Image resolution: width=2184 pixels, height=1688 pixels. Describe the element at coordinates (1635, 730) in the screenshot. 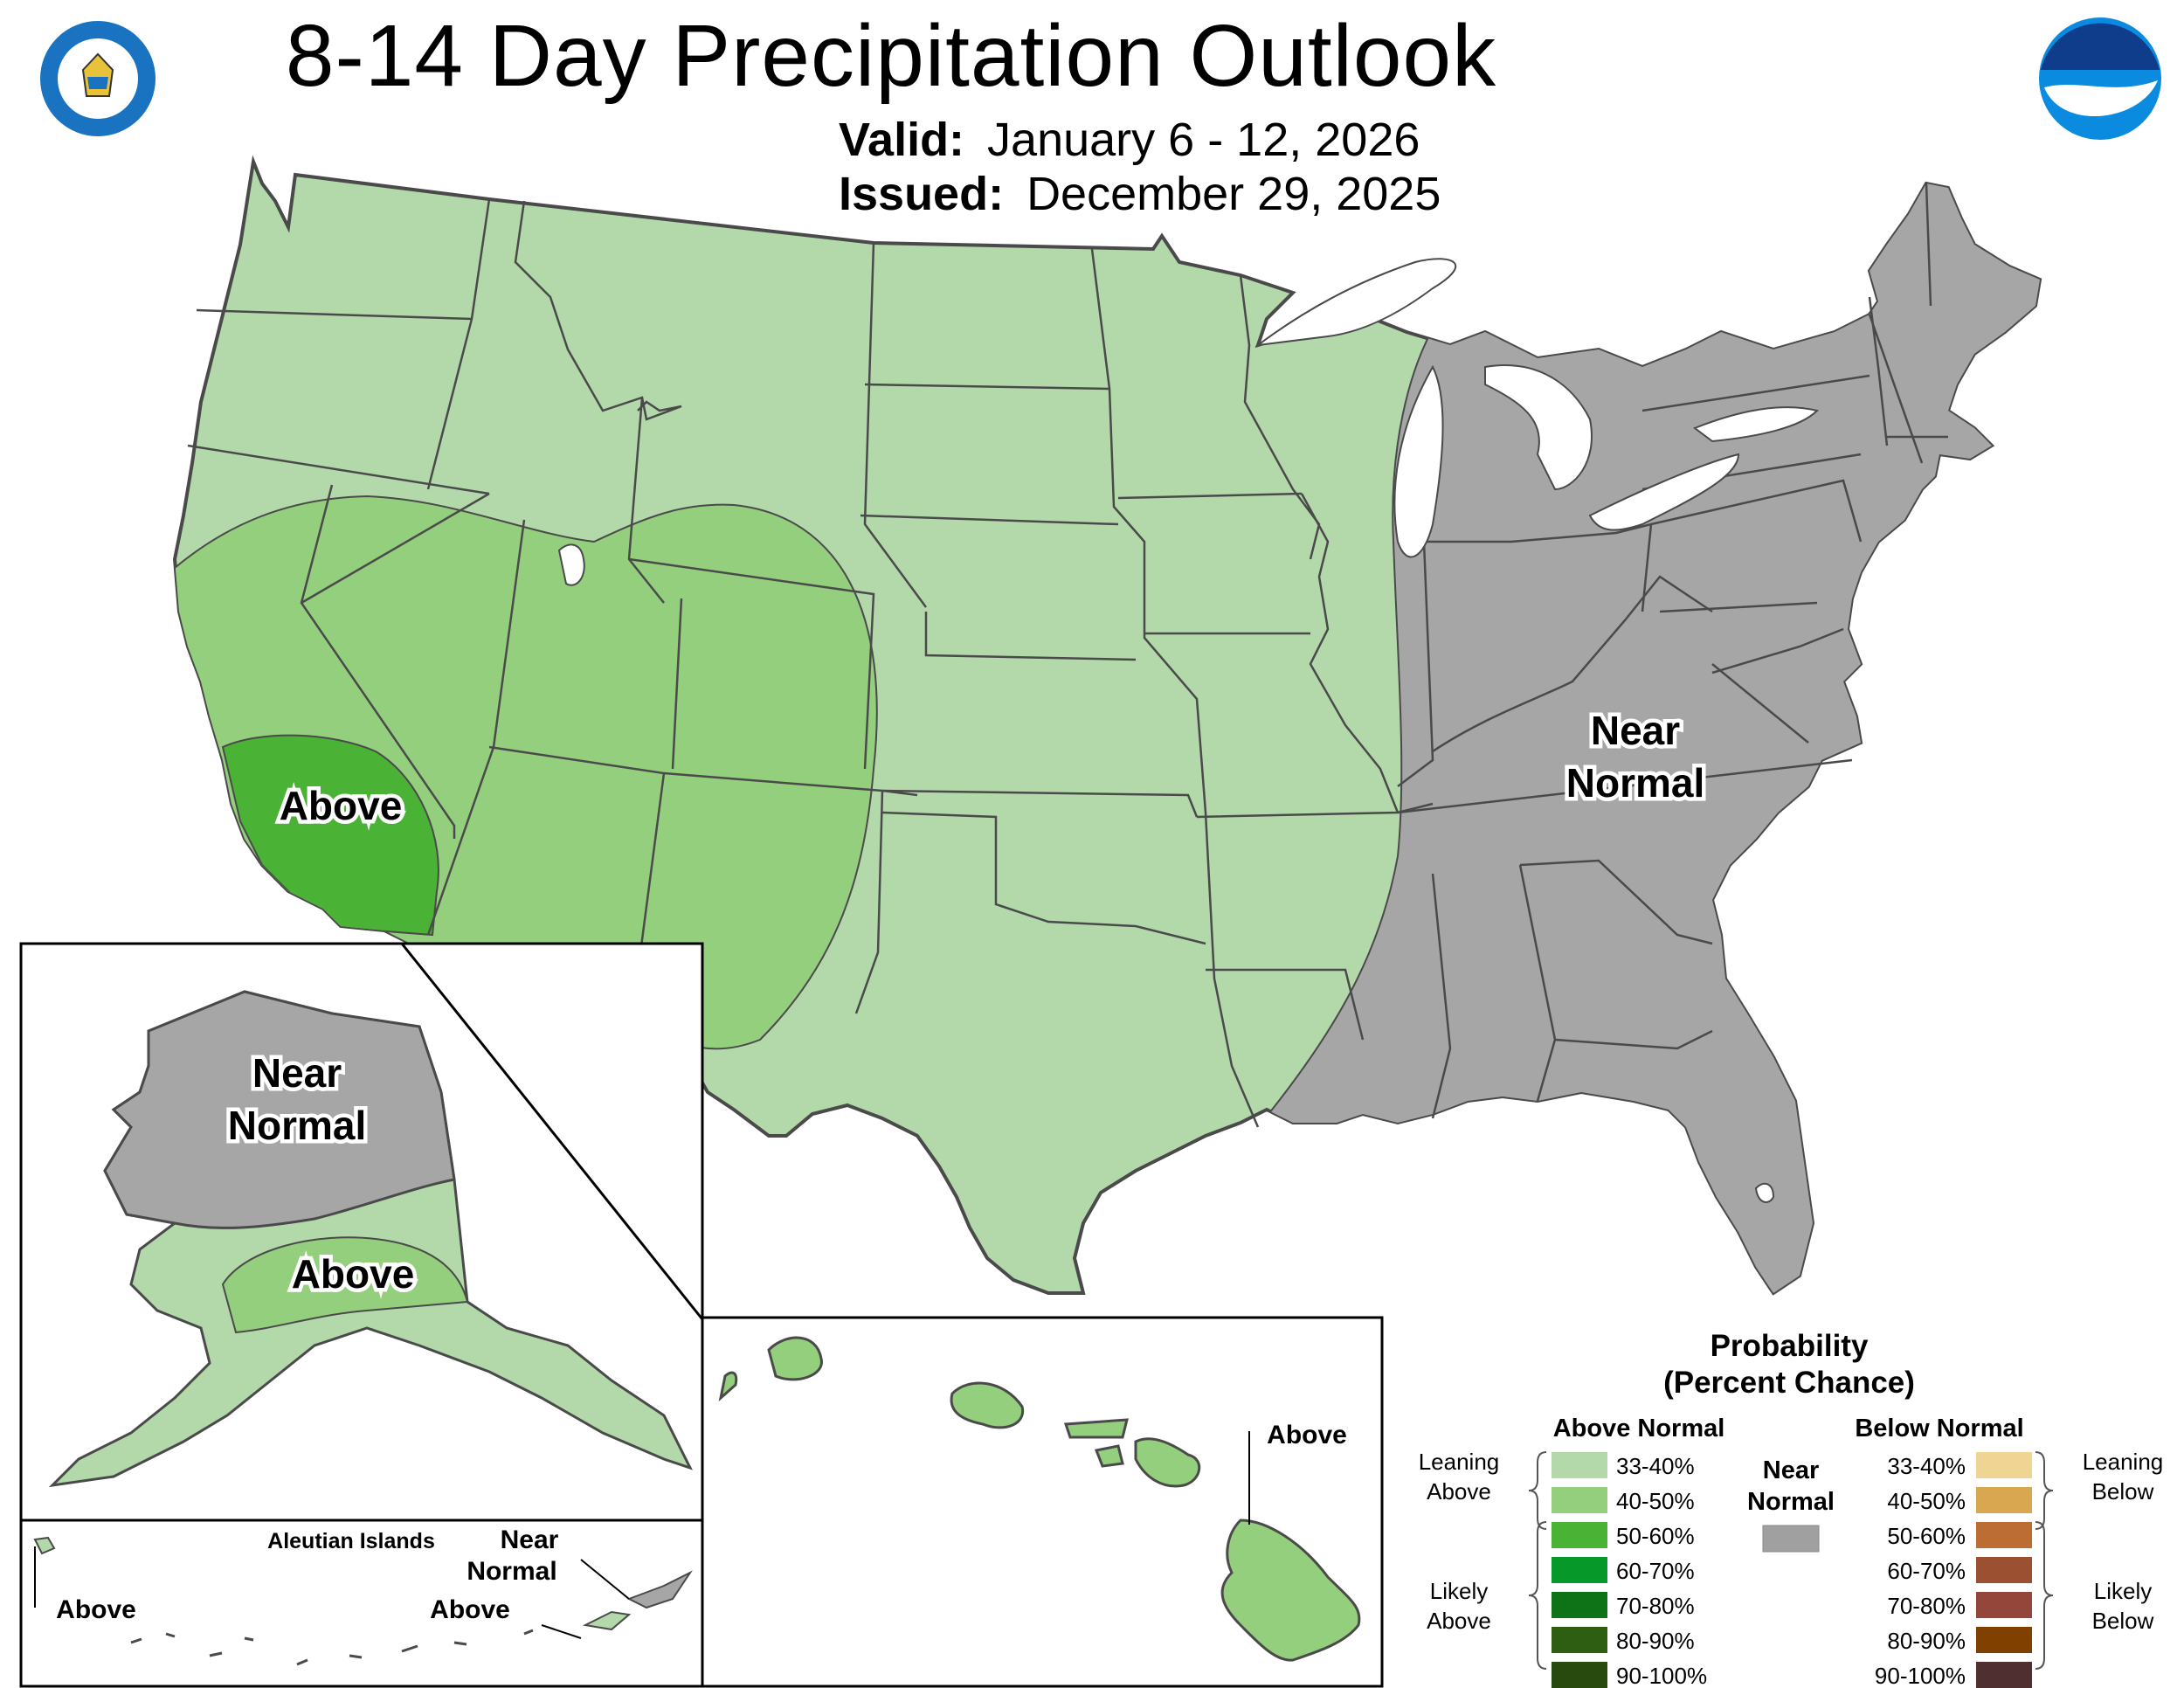

I see `conus-near-normal-line1: Near` at that location.